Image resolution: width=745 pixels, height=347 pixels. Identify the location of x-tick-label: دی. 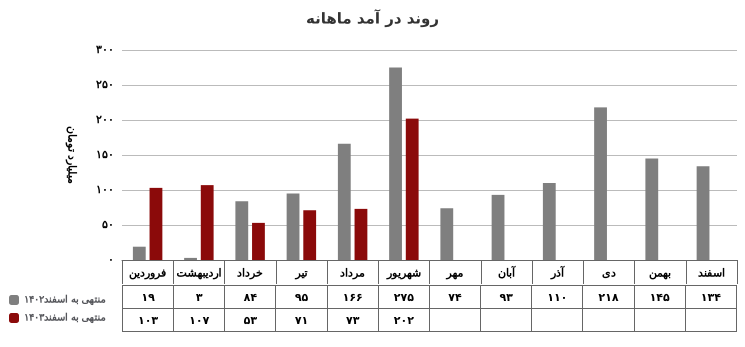
(609, 274).